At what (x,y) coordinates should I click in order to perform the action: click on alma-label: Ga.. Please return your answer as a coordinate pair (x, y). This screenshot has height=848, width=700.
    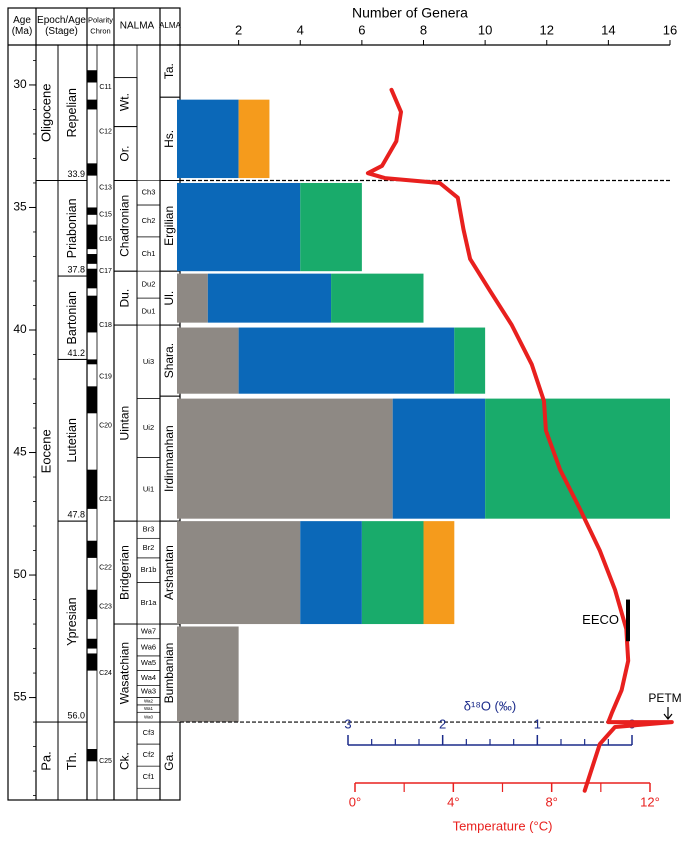
    Looking at the image, I should click on (169, 760).